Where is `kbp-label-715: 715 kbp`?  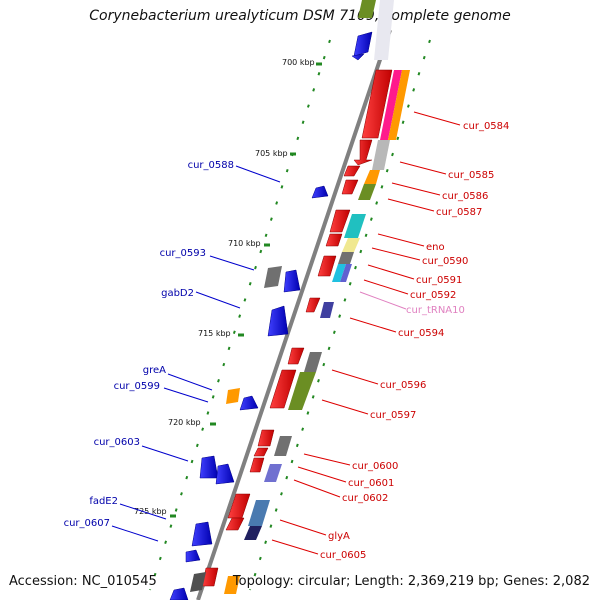
kbp-label-715: 715 kbp is located at coordinates (214, 333).